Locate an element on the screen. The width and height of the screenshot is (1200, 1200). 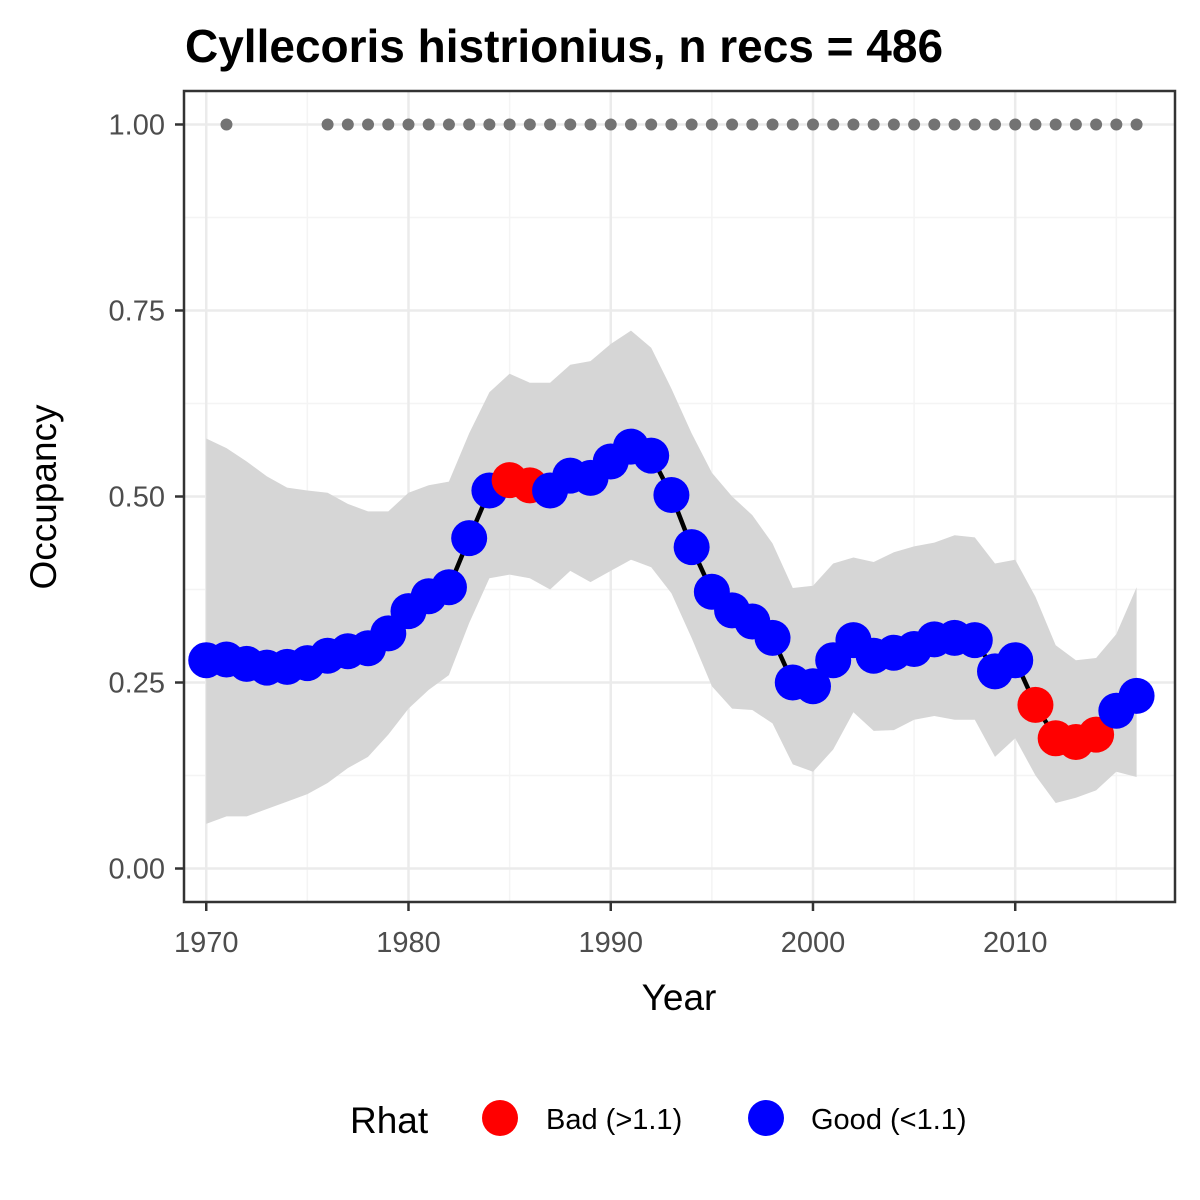
x-tick-label: 2010 is located at coordinates (1015, 943).